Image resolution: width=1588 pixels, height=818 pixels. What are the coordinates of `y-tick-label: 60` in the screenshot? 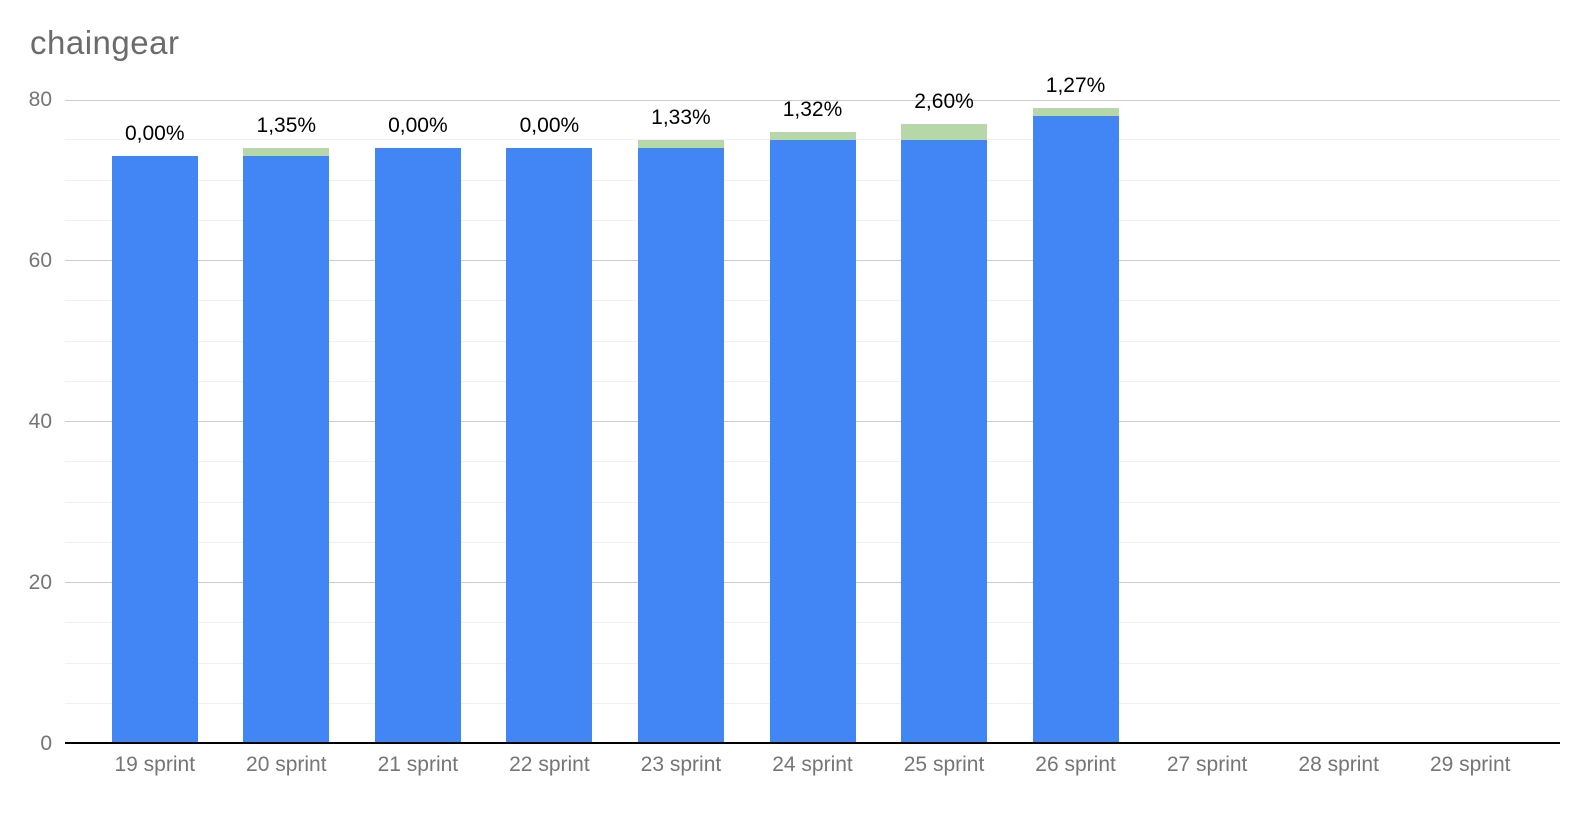 It's located at (40, 260).